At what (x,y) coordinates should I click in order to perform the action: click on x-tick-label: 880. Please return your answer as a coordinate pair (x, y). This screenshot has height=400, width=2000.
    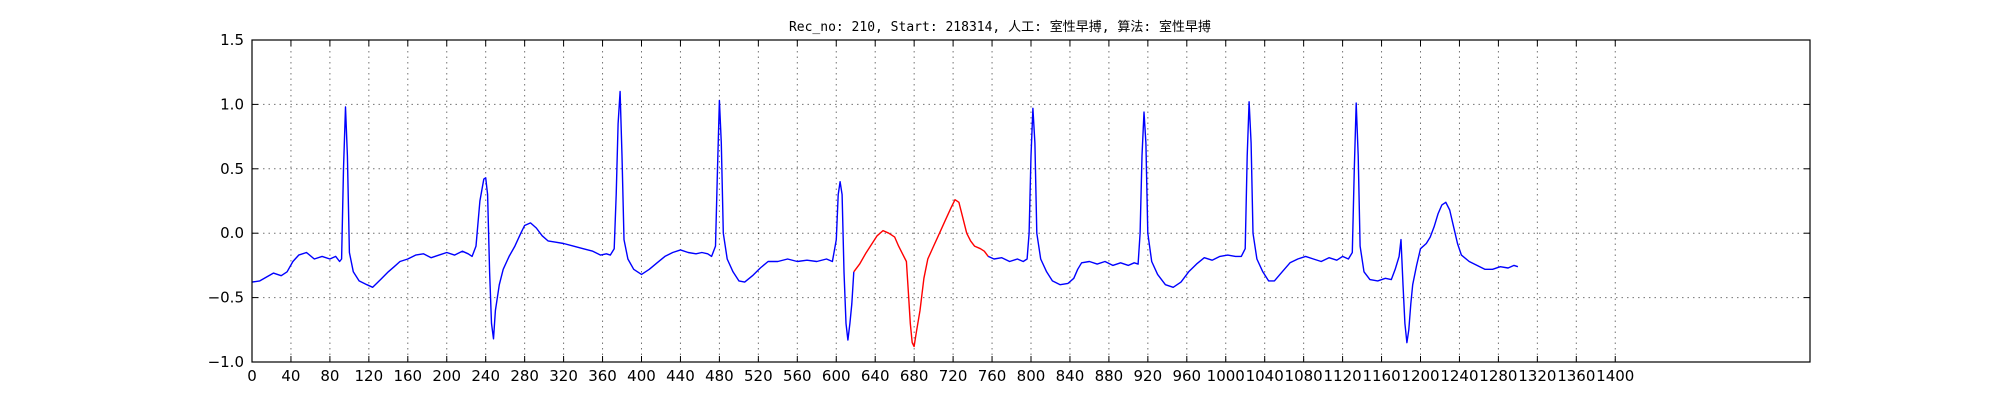
    Looking at the image, I should click on (1109, 376).